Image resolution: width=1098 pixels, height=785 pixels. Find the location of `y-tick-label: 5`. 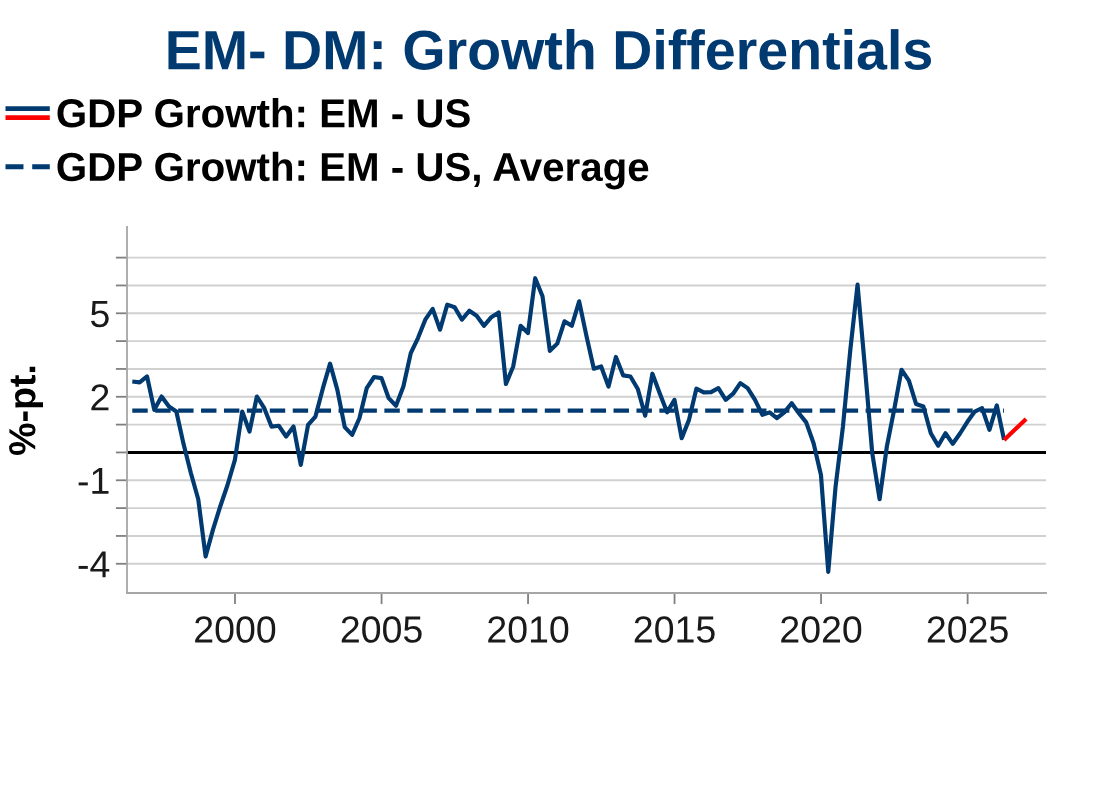

y-tick-label: 5 is located at coordinates (99, 314).